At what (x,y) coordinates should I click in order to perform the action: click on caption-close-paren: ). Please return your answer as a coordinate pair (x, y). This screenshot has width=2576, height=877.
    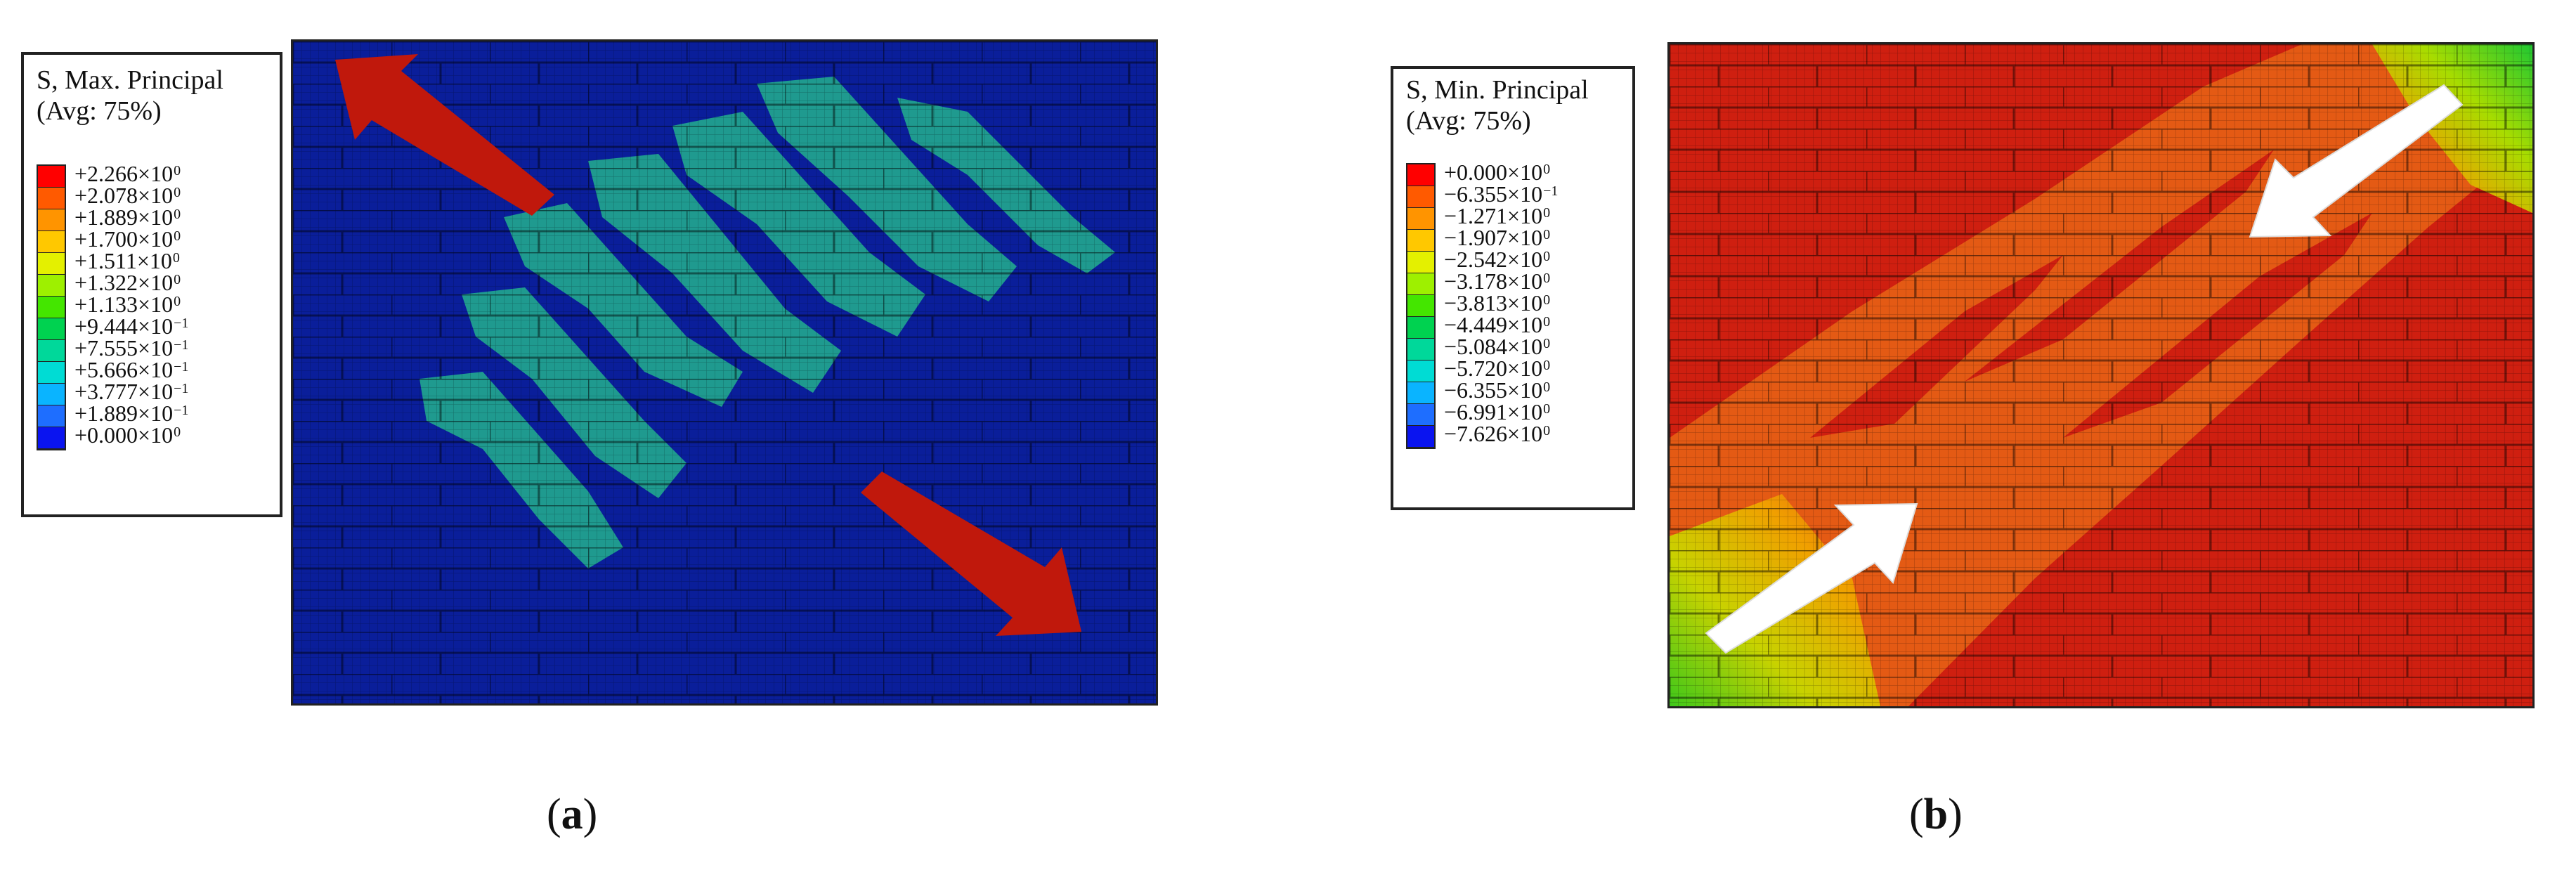
    Looking at the image, I should click on (590, 814).